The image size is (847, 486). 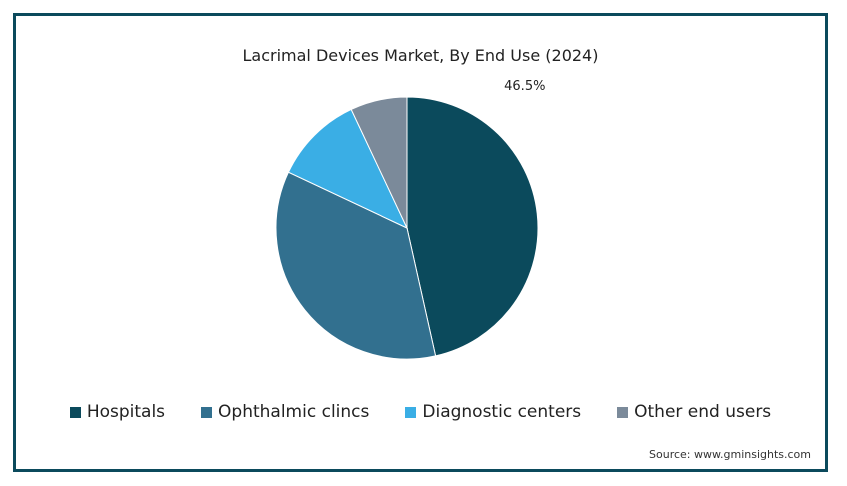 I want to click on legend-swatch-hospitals, so click(x=75, y=412).